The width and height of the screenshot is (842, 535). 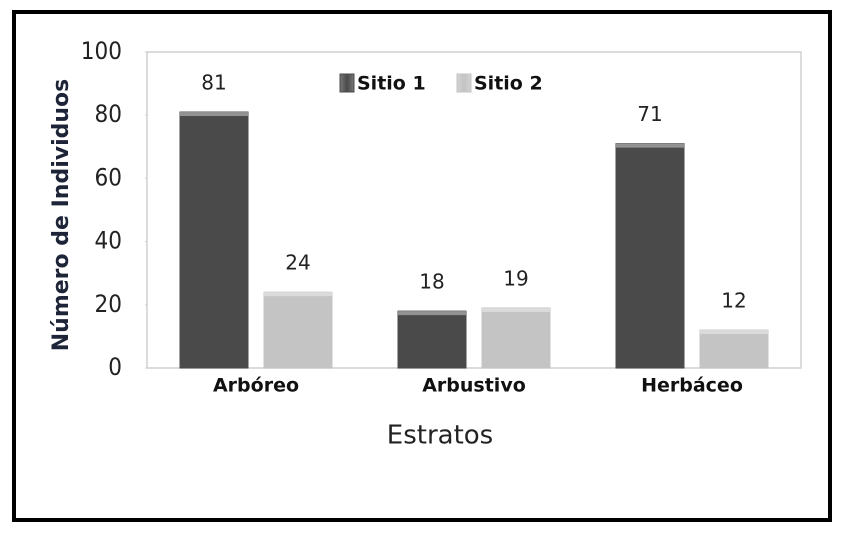 What do you see at coordinates (440, 436) in the screenshot?
I see `x-axis-title: Estratos` at bounding box center [440, 436].